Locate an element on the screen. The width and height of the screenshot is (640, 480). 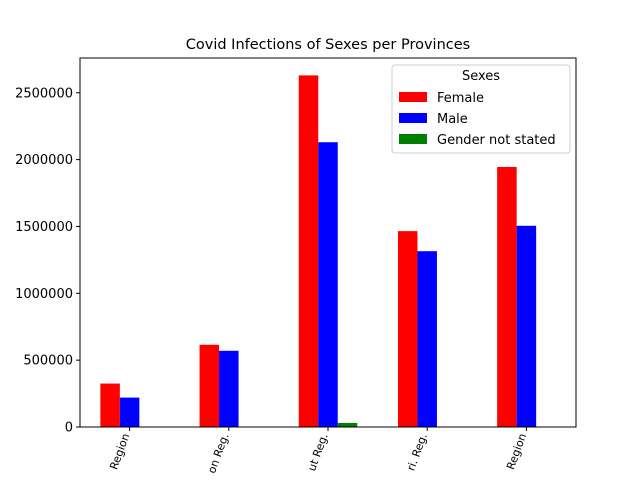
legend-label-1: Male is located at coordinates (452, 119).